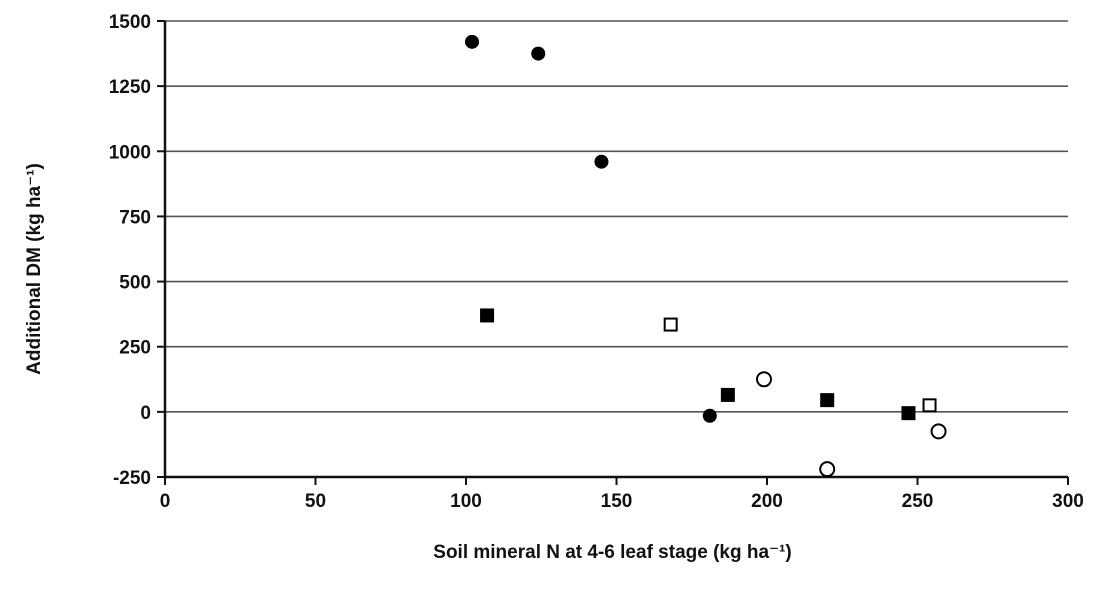 Image resolution: width=1096 pixels, height=589 pixels. What do you see at coordinates (132, 478) in the screenshot?
I see `y-tick-label-0: -250` at bounding box center [132, 478].